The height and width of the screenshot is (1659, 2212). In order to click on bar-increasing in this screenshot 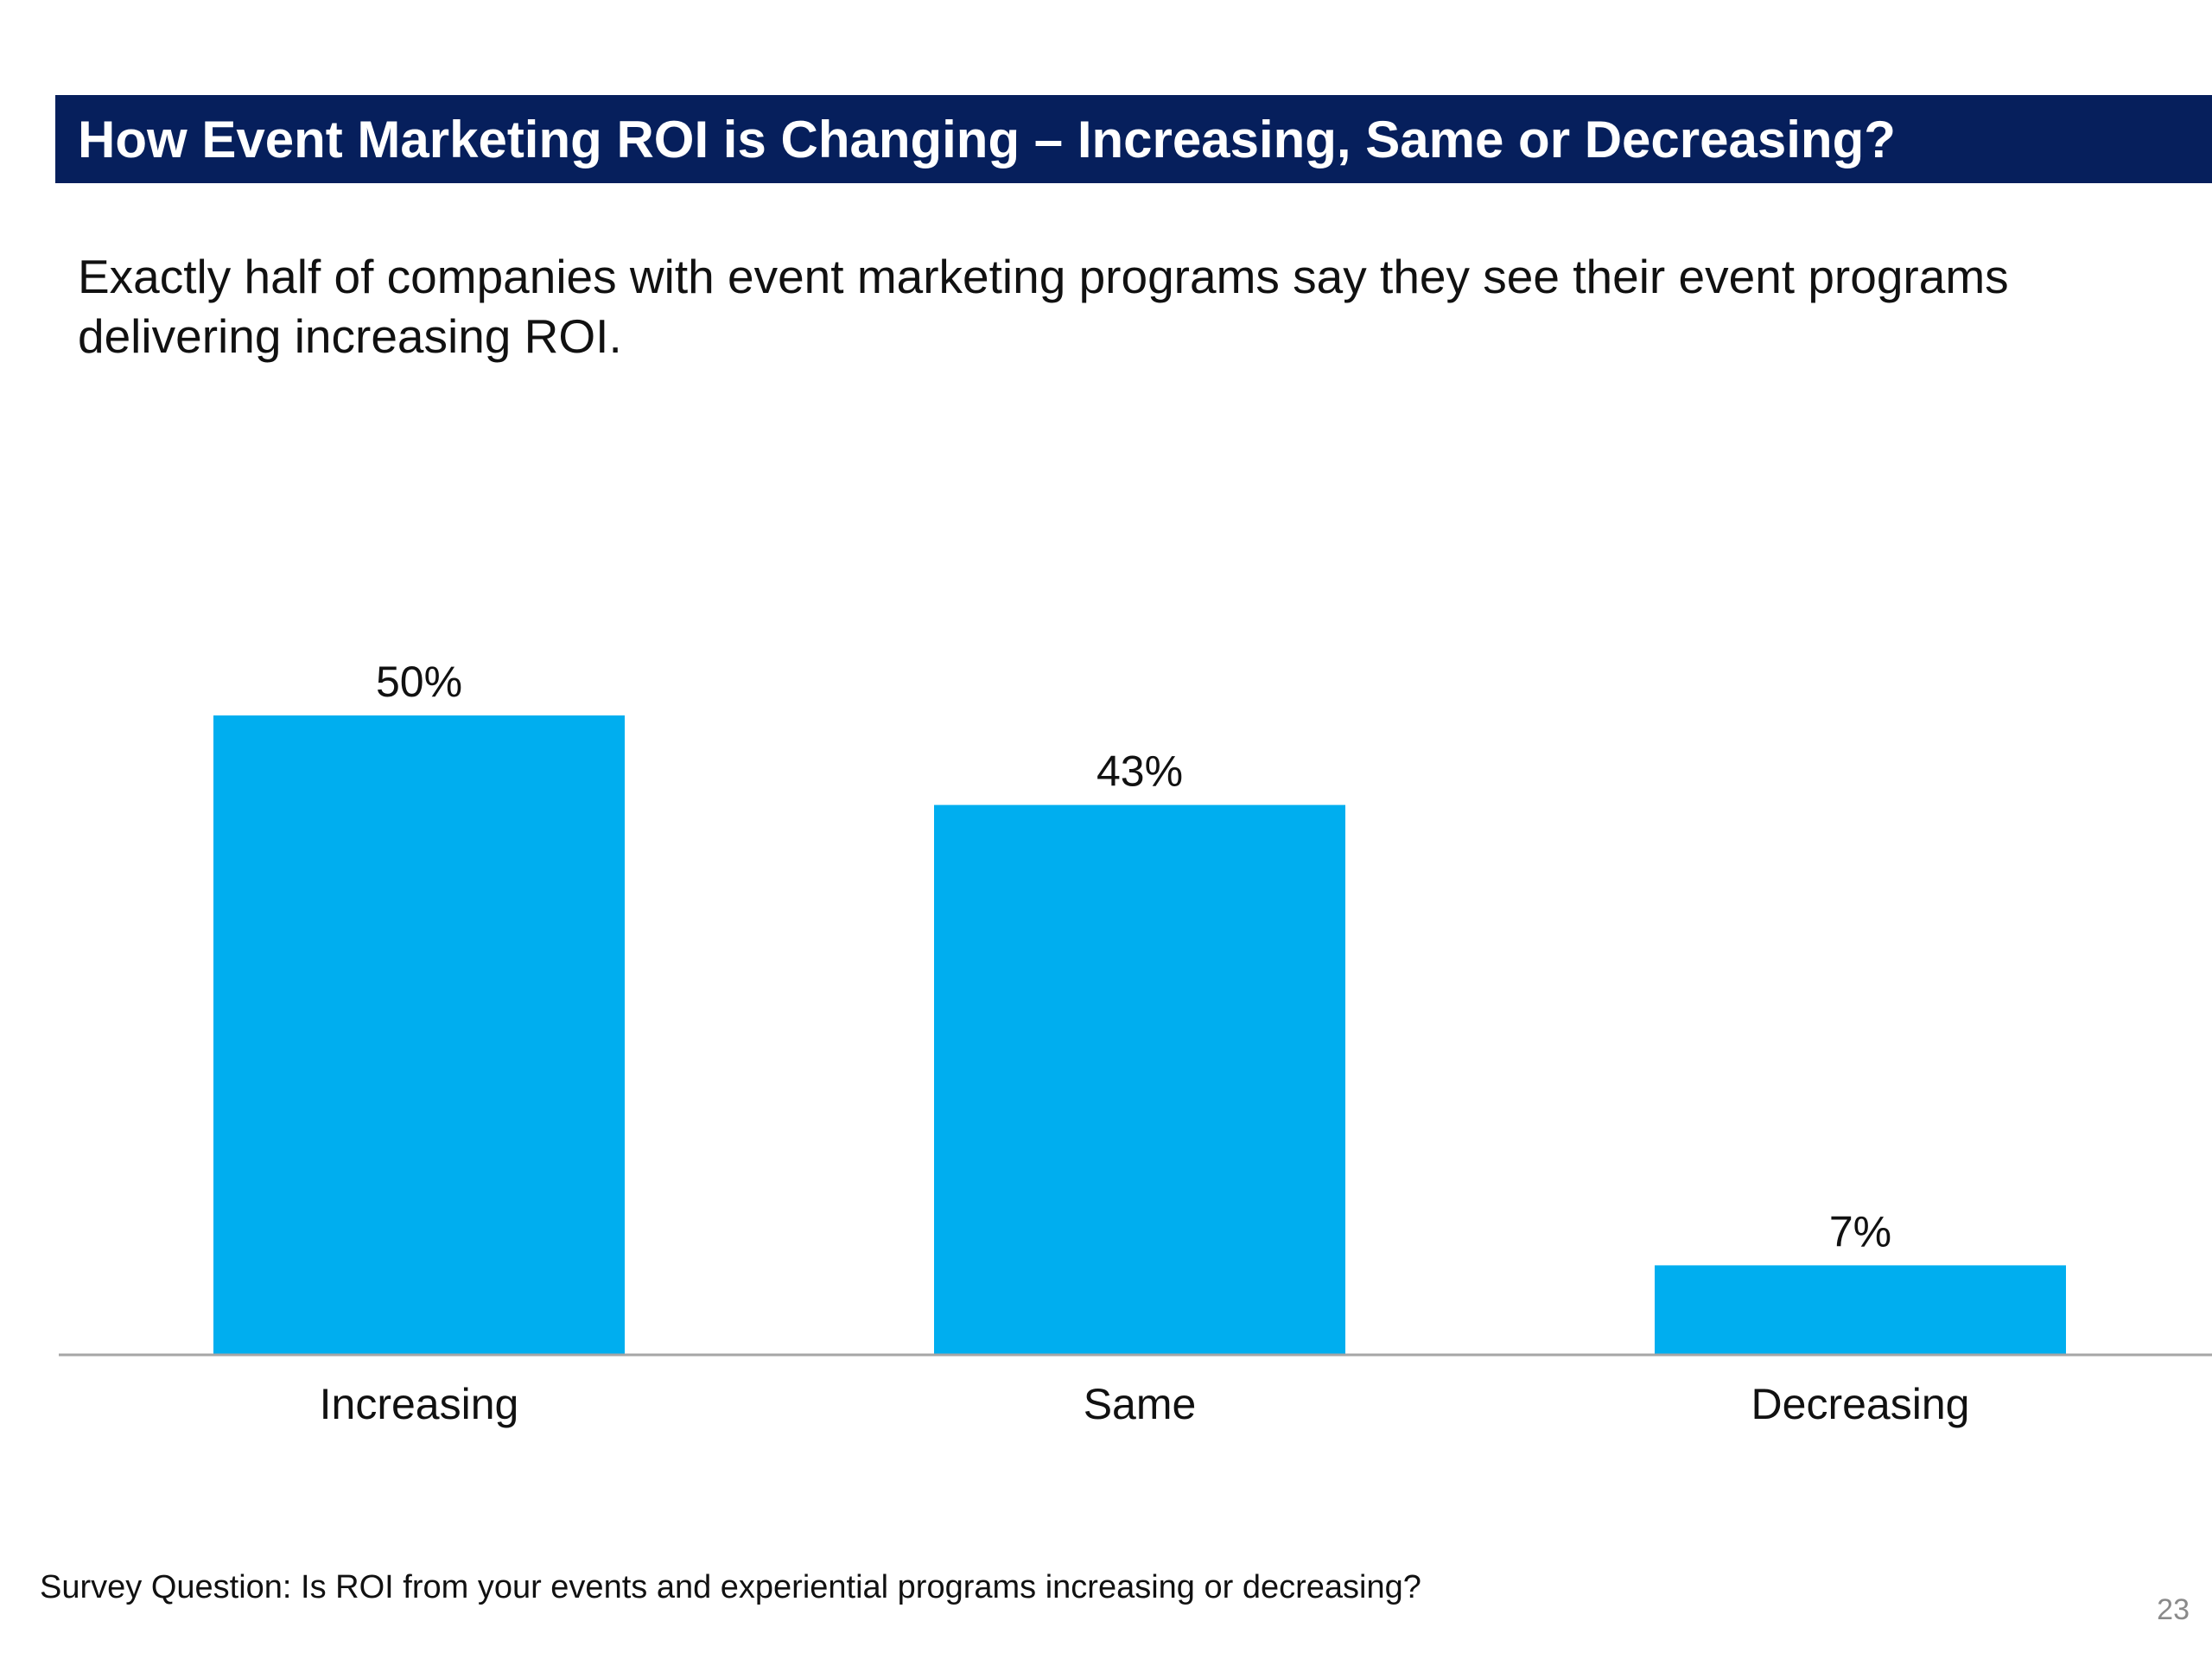, I will do `click(419, 1035)`.